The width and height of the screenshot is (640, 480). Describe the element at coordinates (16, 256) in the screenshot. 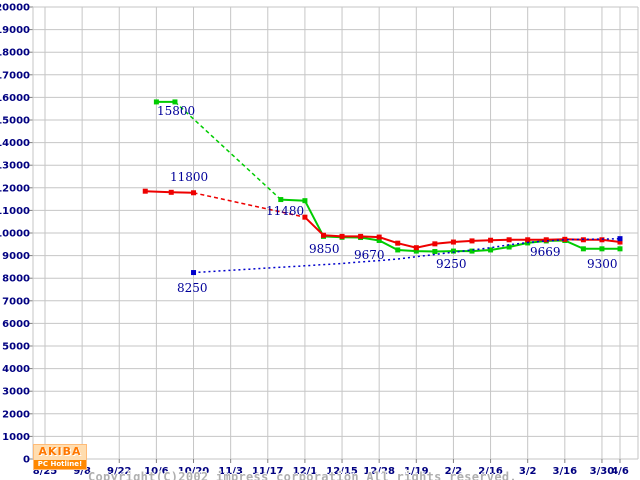

I see `y-tick-label: 9000` at that location.